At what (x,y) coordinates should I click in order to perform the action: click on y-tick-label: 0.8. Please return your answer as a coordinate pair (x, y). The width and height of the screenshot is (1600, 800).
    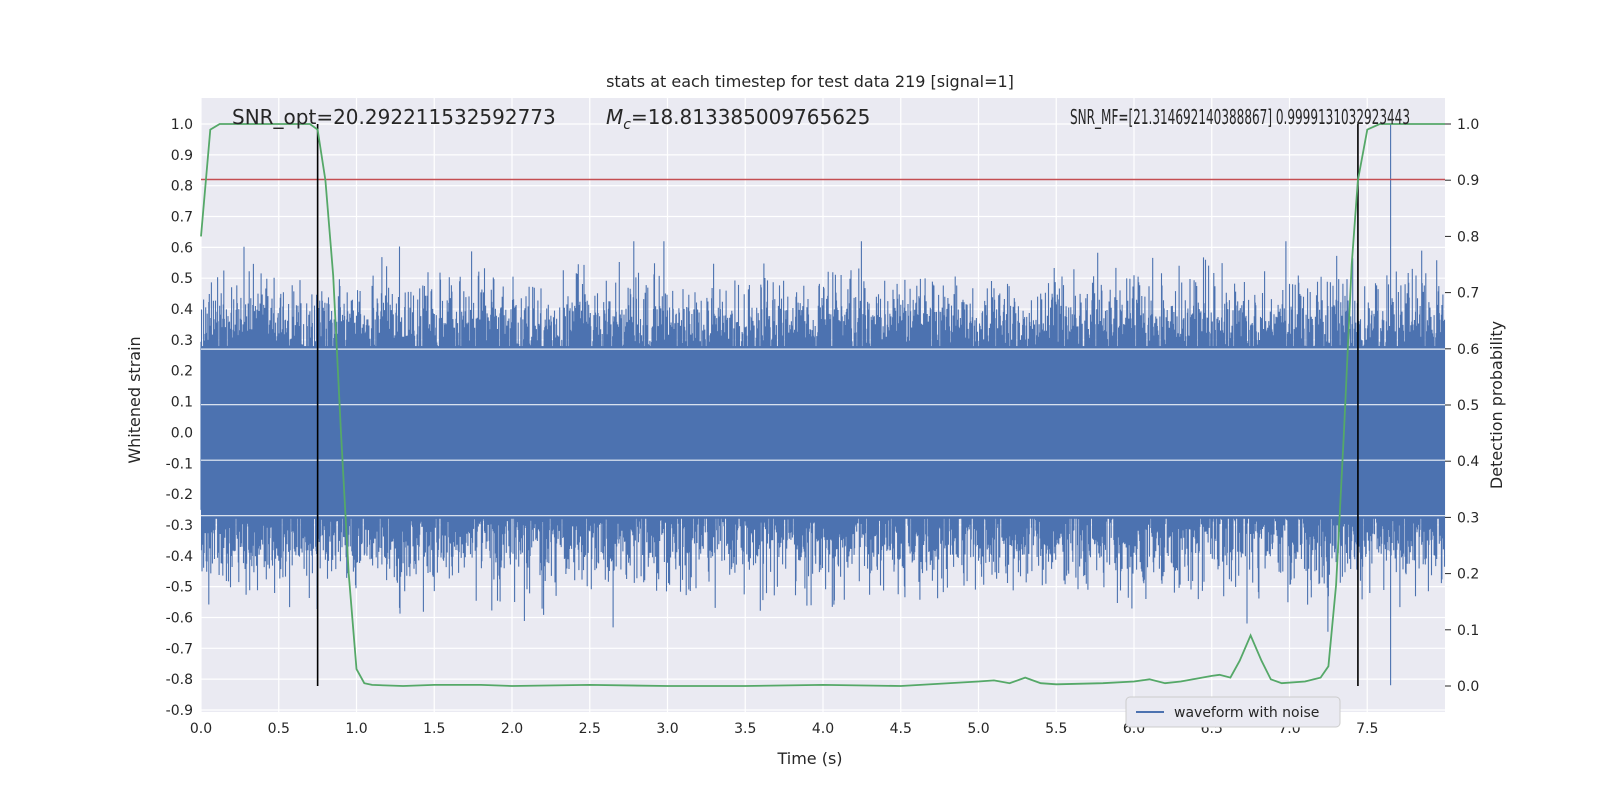
    Looking at the image, I should click on (182, 187).